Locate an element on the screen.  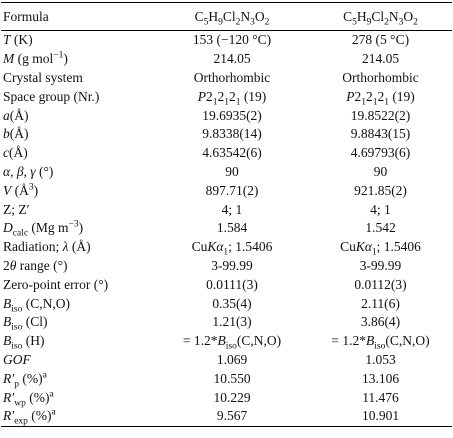
cell: CuKα1; 1.5406 is located at coordinates (380, 247).